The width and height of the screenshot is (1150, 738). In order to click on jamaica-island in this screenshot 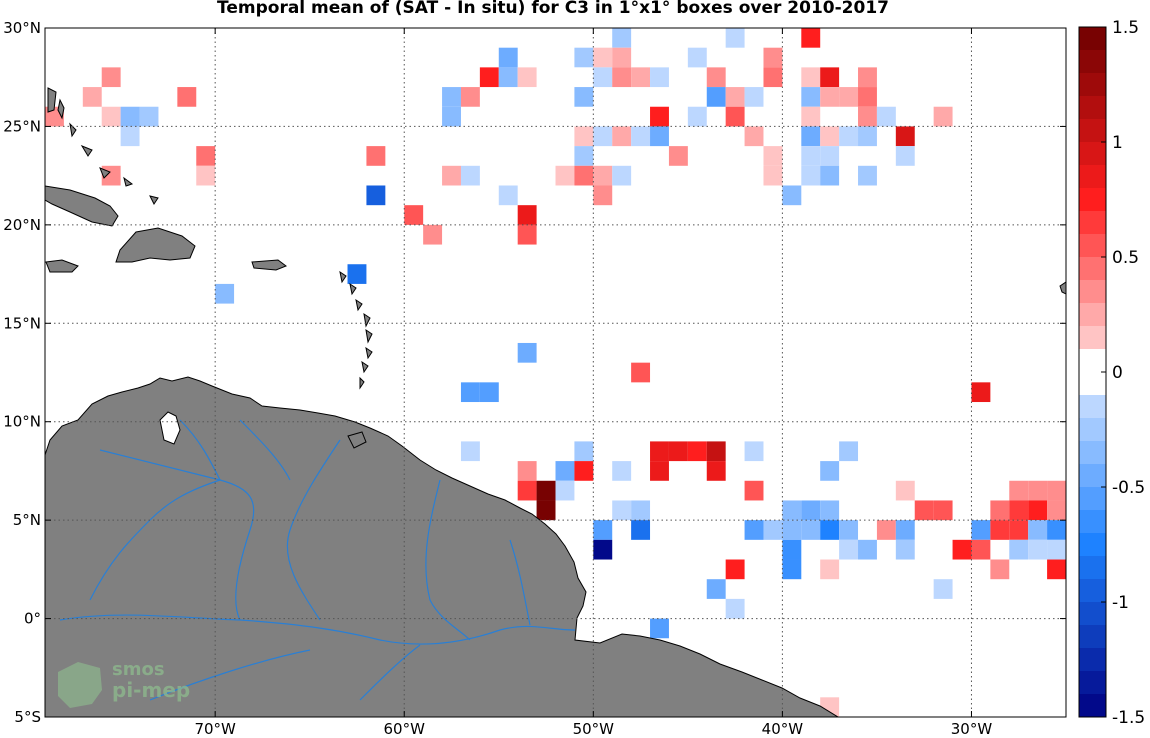, I will do `click(62, 266)`.